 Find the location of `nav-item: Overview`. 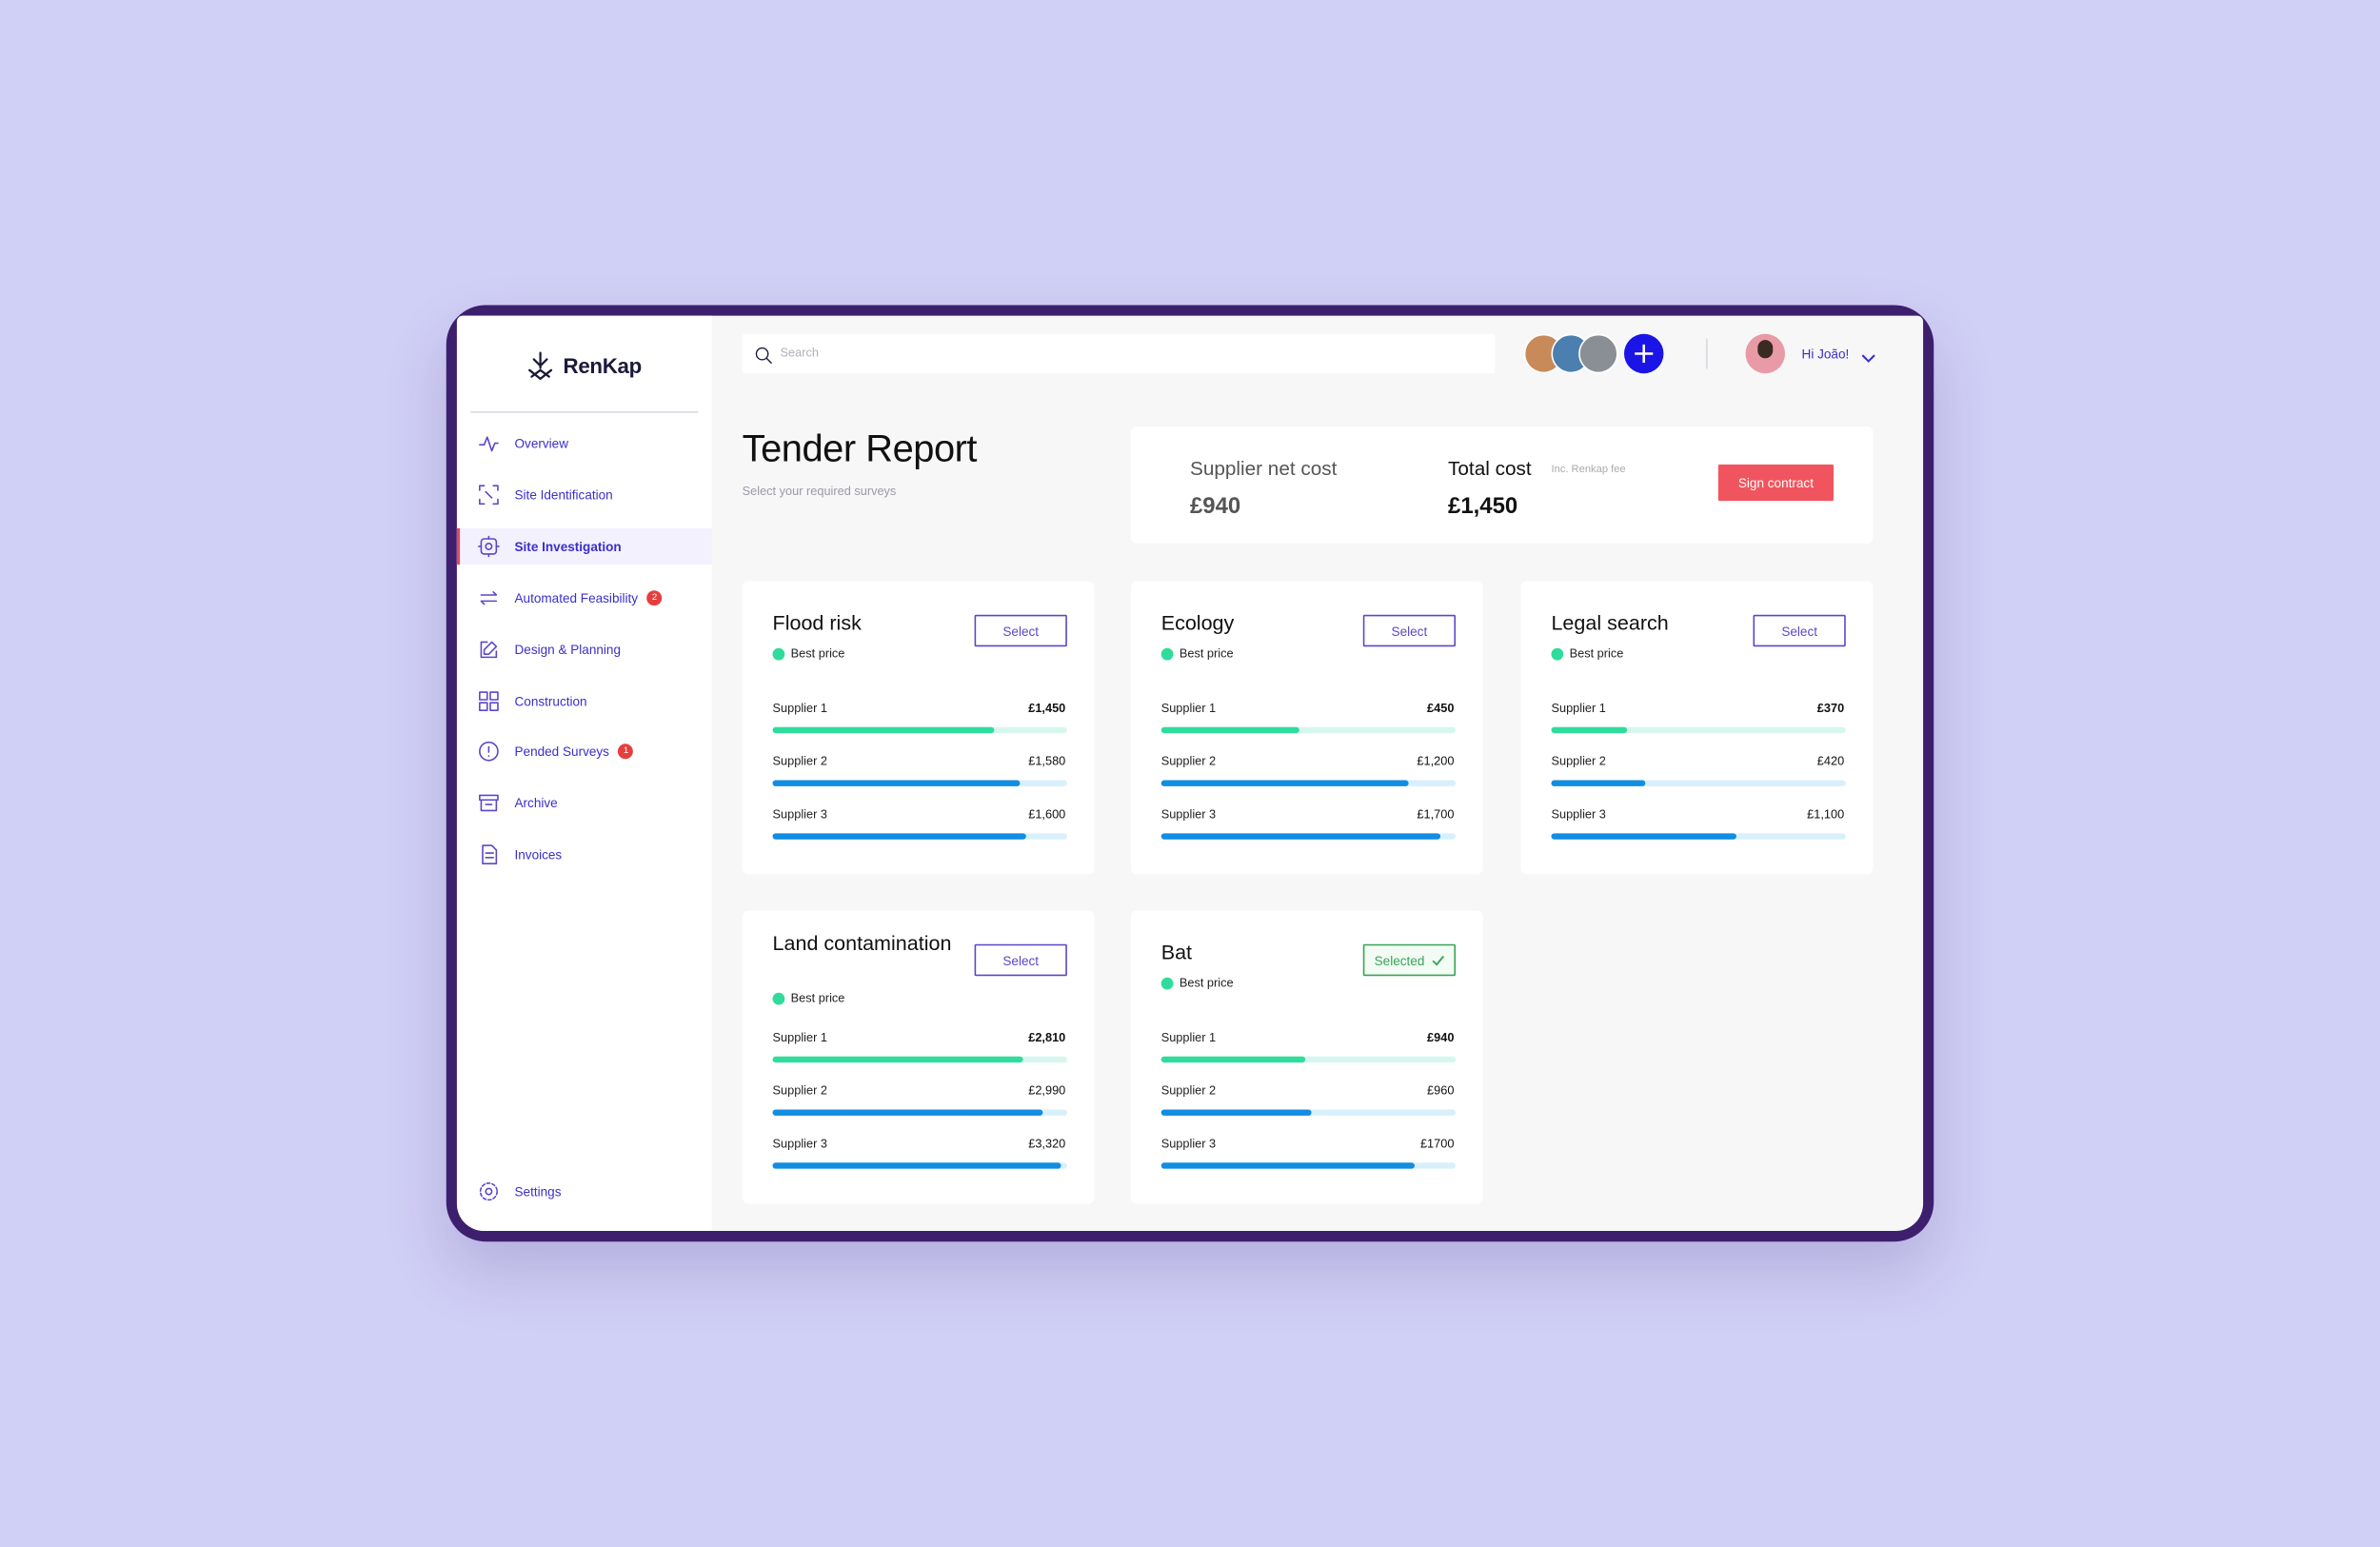

nav-item: Overview is located at coordinates (541, 443).